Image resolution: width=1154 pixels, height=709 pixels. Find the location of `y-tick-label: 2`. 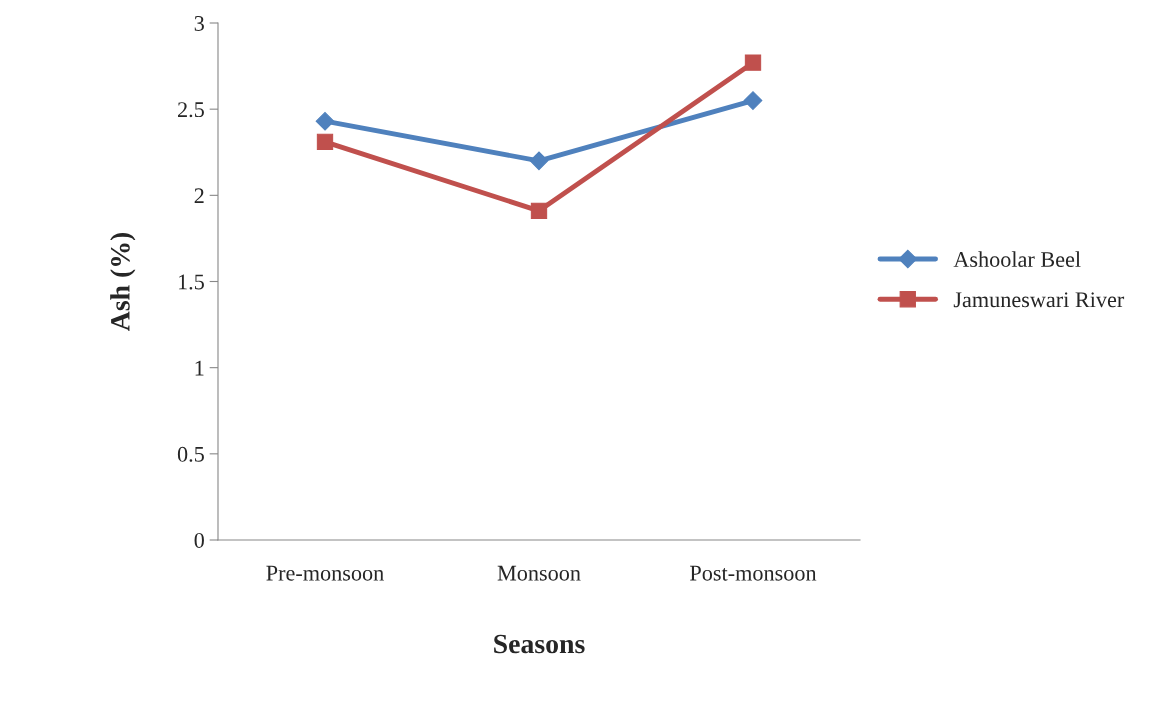

y-tick-label: 2 is located at coordinates (199, 196).